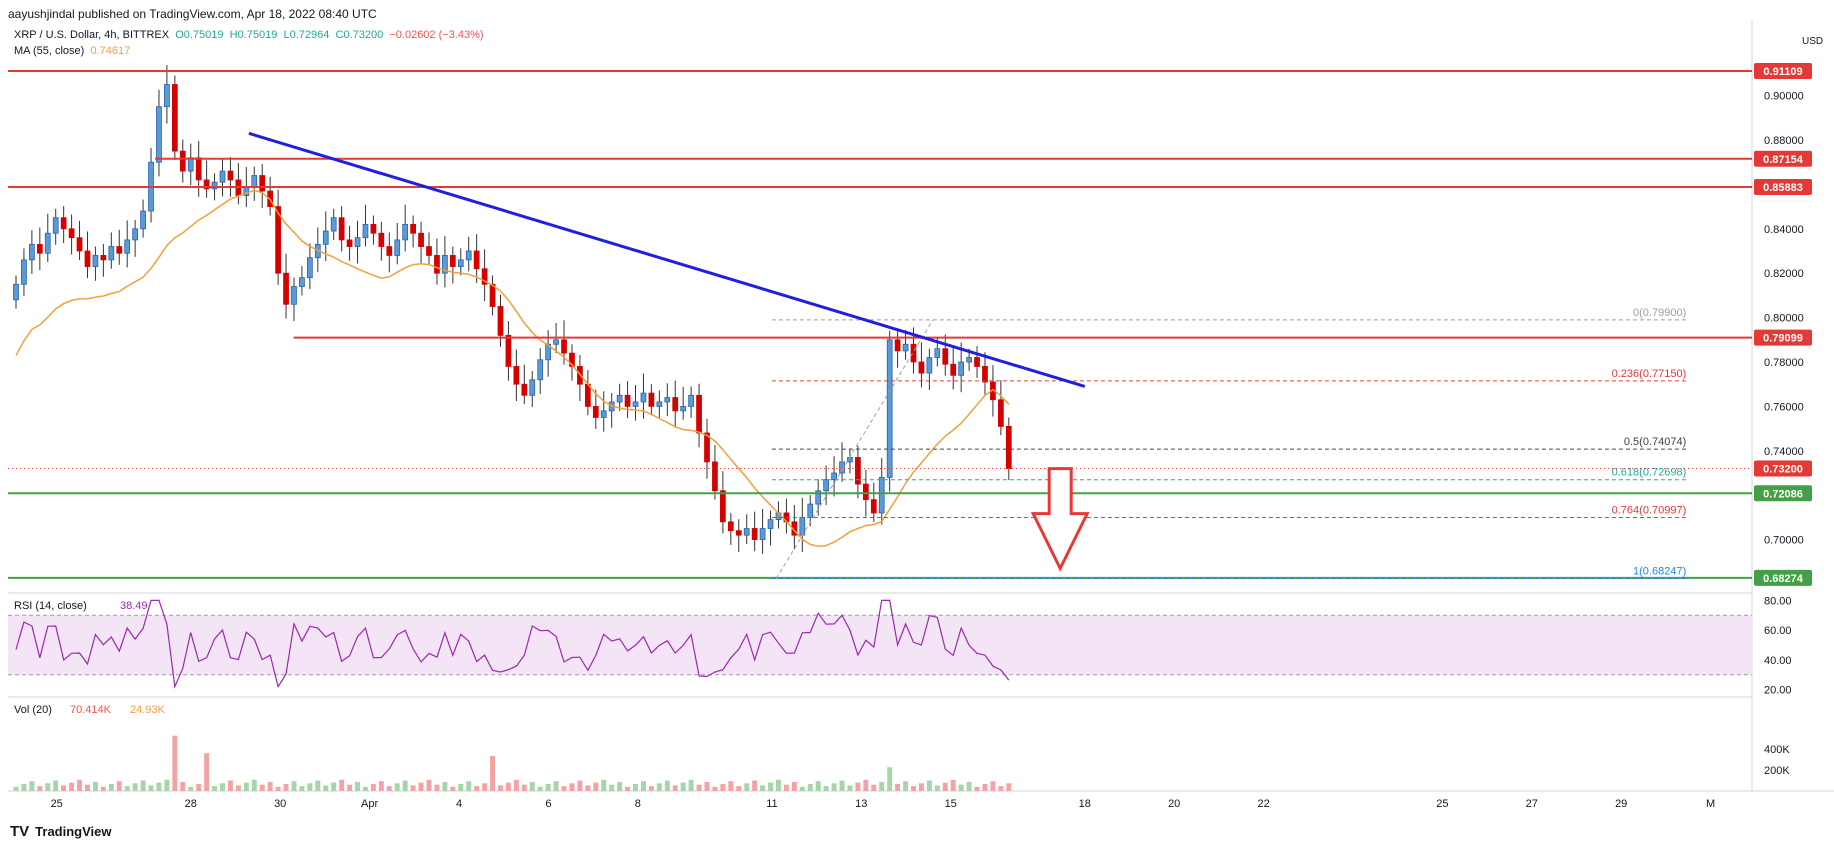  I want to click on rsi-line, so click(512, 644).